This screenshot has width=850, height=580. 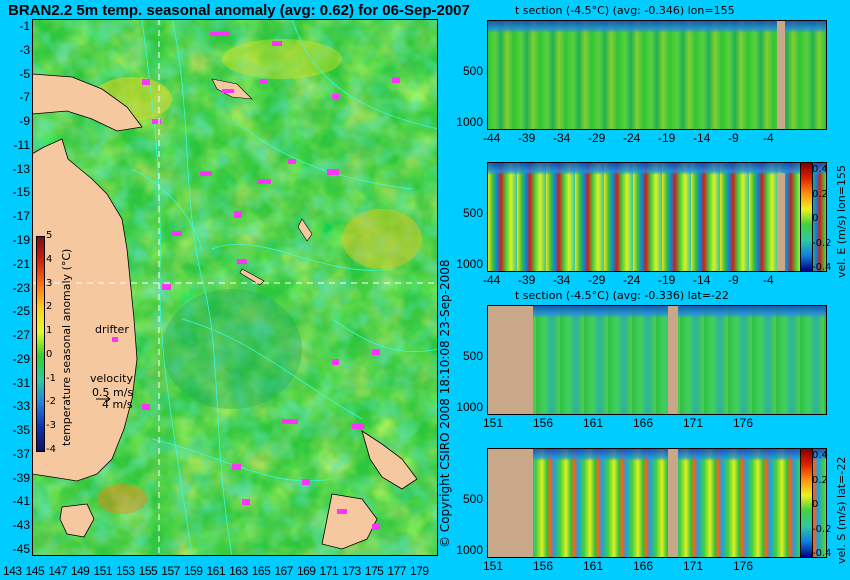 What do you see at coordinates (24, 49) in the screenshot?
I see `map-y-tick: -3` at bounding box center [24, 49].